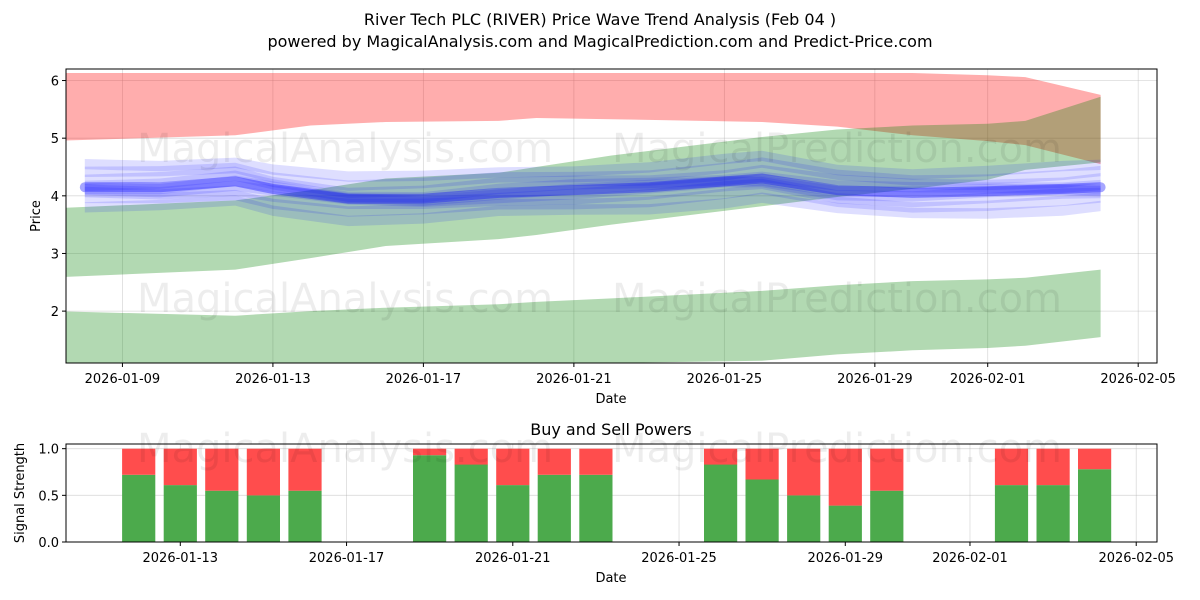 The image size is (1200, 600). What do you see at coordinates (55, 312) in the screenshot?
I see `price-y-tick-label: 2` at bounding box center [55, 312].